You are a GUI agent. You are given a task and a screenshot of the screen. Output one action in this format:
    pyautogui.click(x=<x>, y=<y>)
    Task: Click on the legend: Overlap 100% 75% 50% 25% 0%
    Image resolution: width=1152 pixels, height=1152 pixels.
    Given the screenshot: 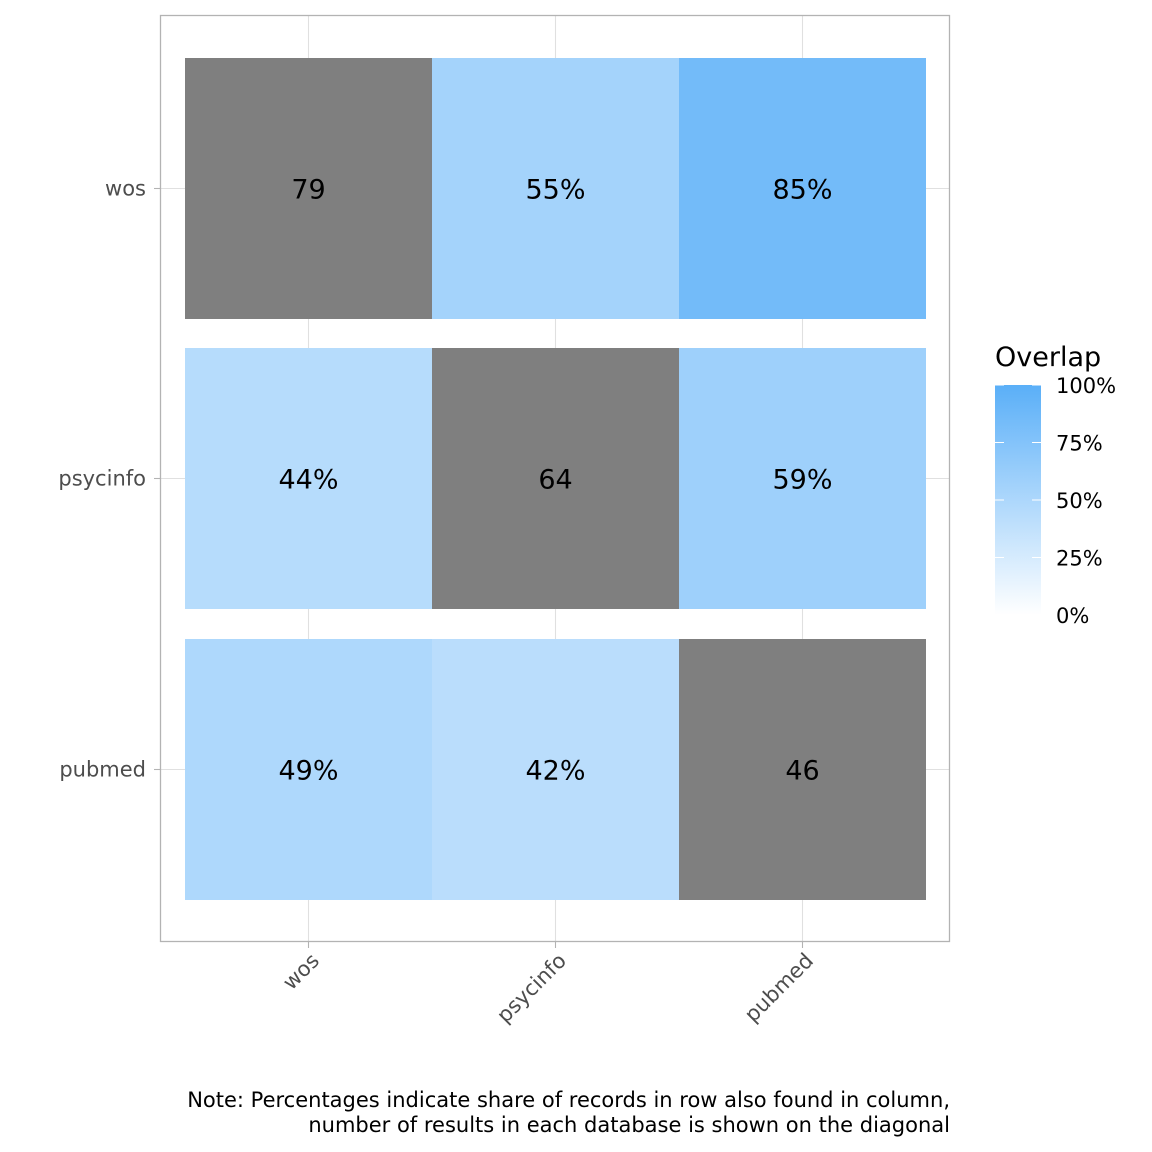 What is the action you would take?
    pyautogui.click(x=1055, y=485)
    